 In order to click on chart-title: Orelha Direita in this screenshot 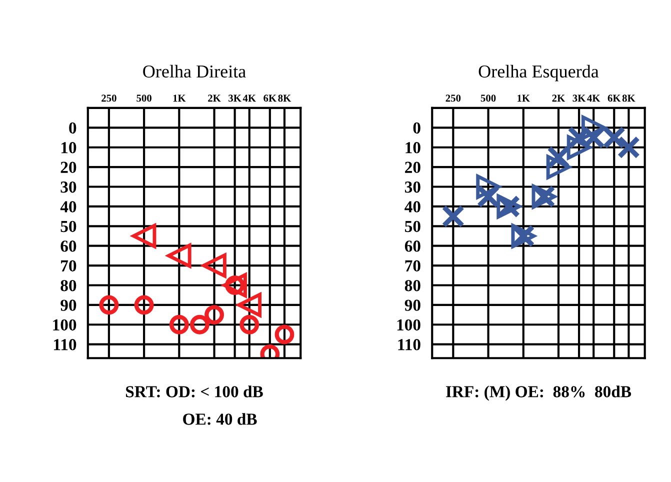, I will do `click(194, 71)`.